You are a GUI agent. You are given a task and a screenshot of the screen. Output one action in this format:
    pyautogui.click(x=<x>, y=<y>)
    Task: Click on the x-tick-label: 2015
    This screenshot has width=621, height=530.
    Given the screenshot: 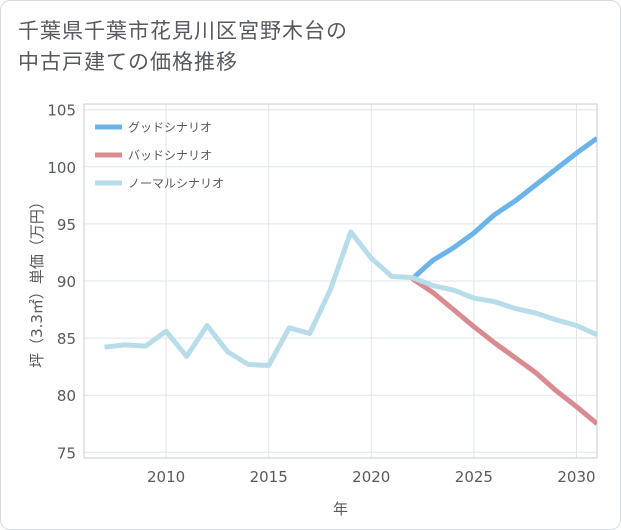 What is the action you would take?
    pyautogui.click(x=269, y=477)
    